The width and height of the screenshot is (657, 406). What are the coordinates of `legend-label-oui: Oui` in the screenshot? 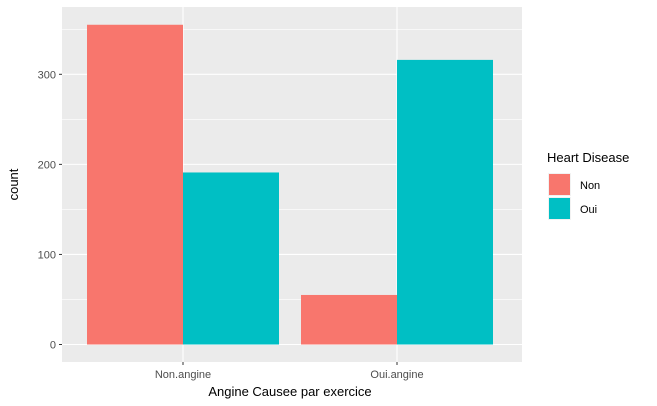 It's located at (588, 210).